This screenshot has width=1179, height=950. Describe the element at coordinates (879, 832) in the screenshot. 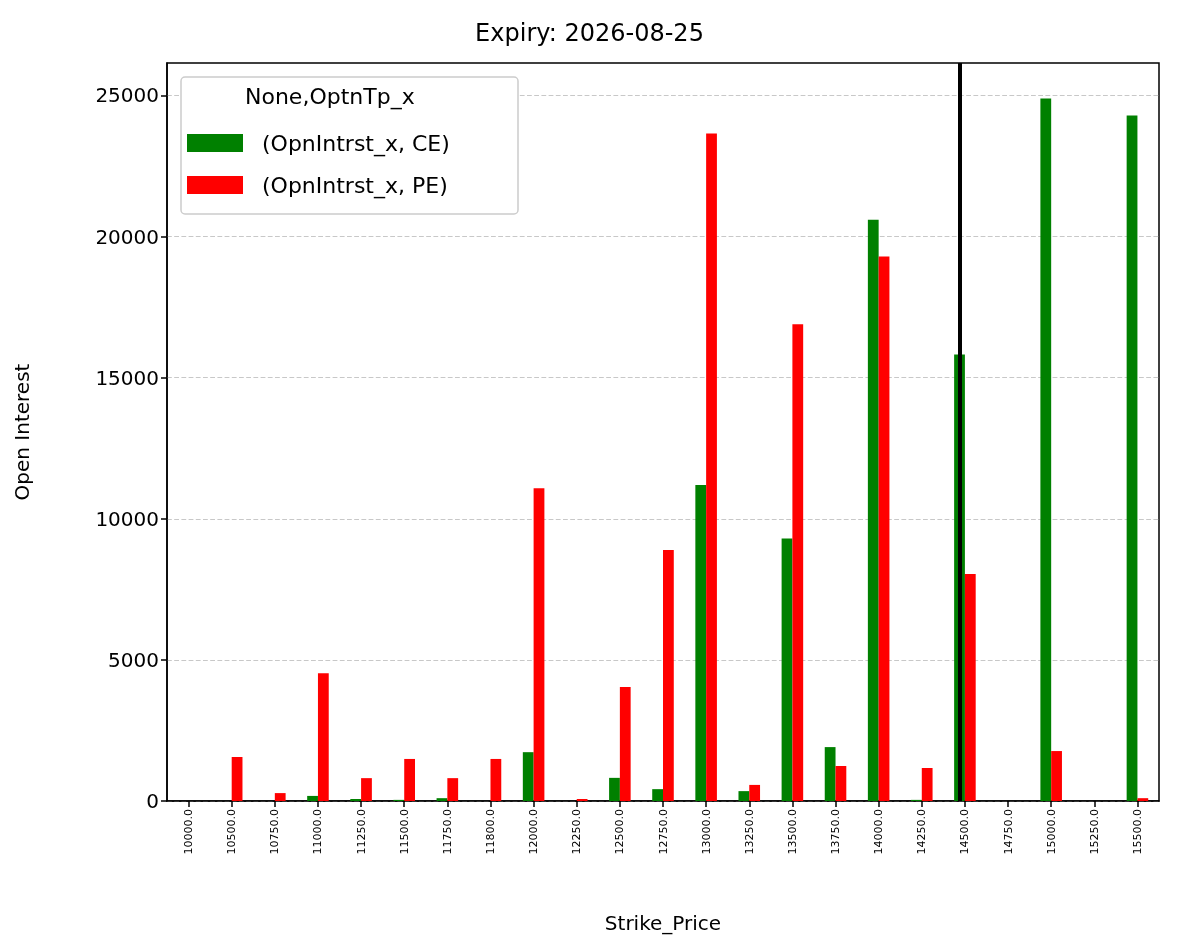

I see `x-tick-label: 14000.0` at that location.